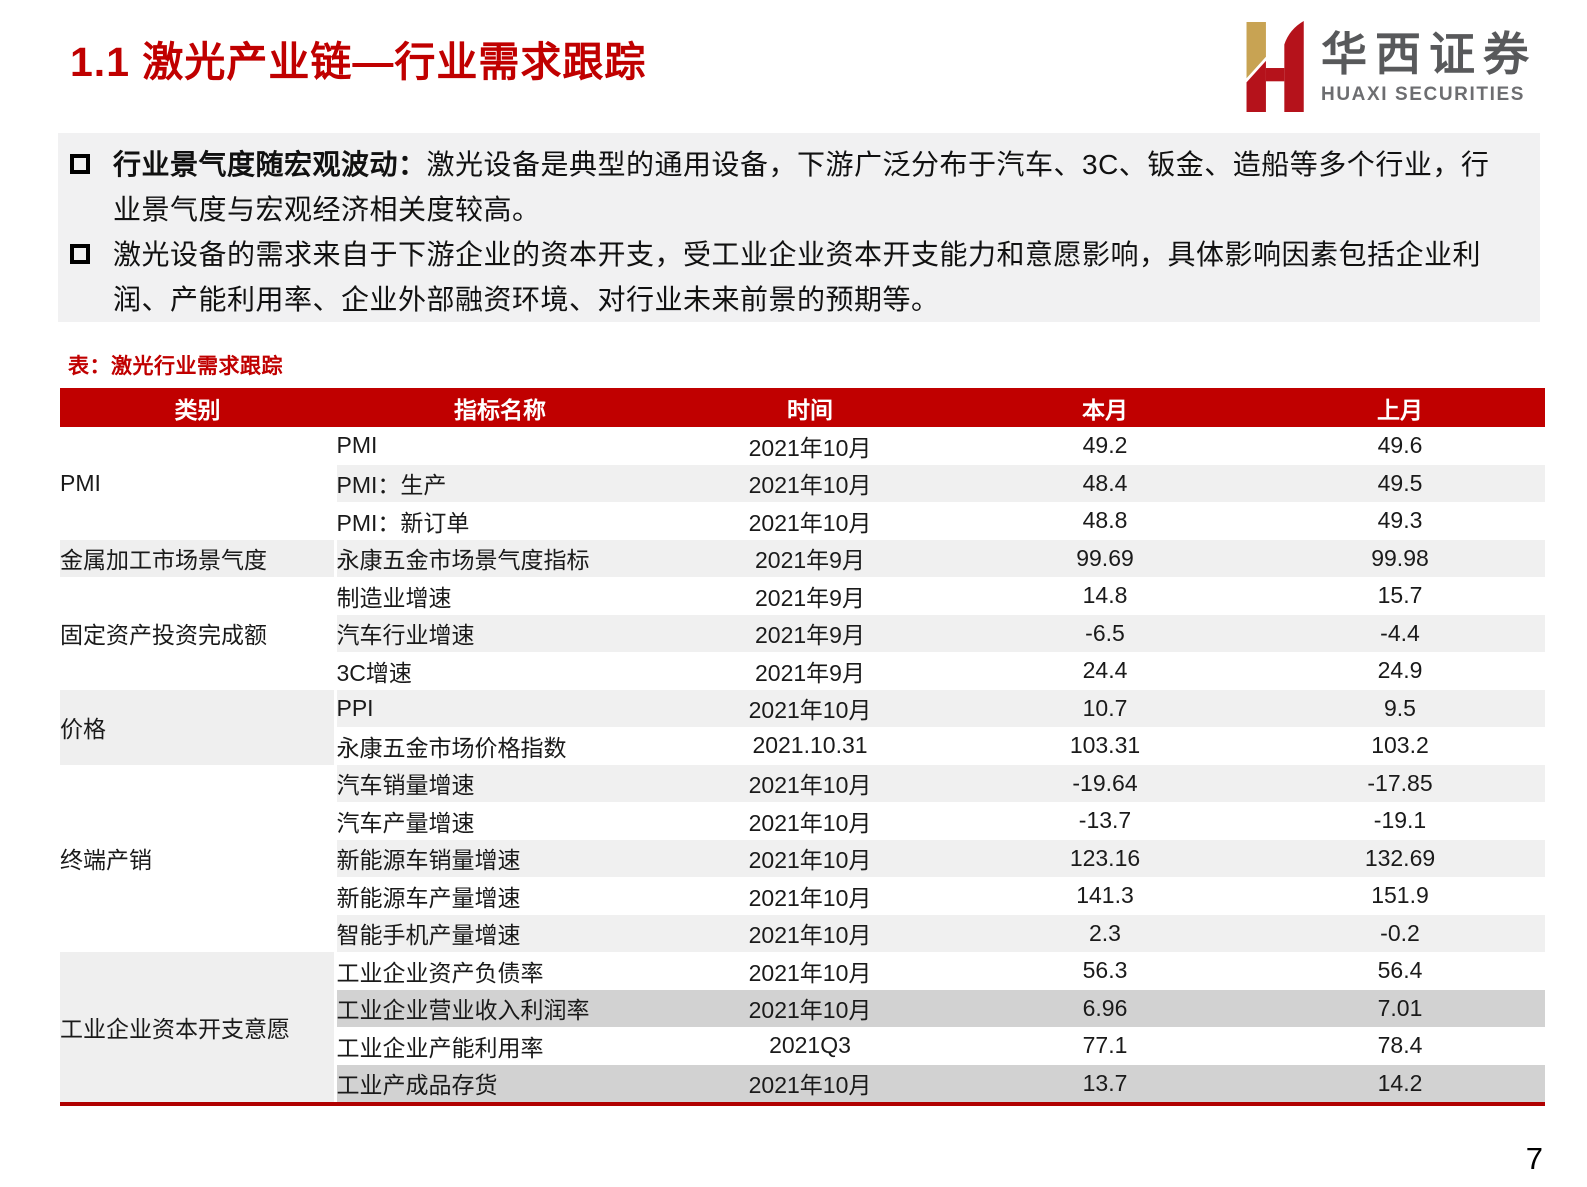 The height and width of the screenshot is (1187, 1587). I want to click on indicator-cell: PPI, so click(500, 708).